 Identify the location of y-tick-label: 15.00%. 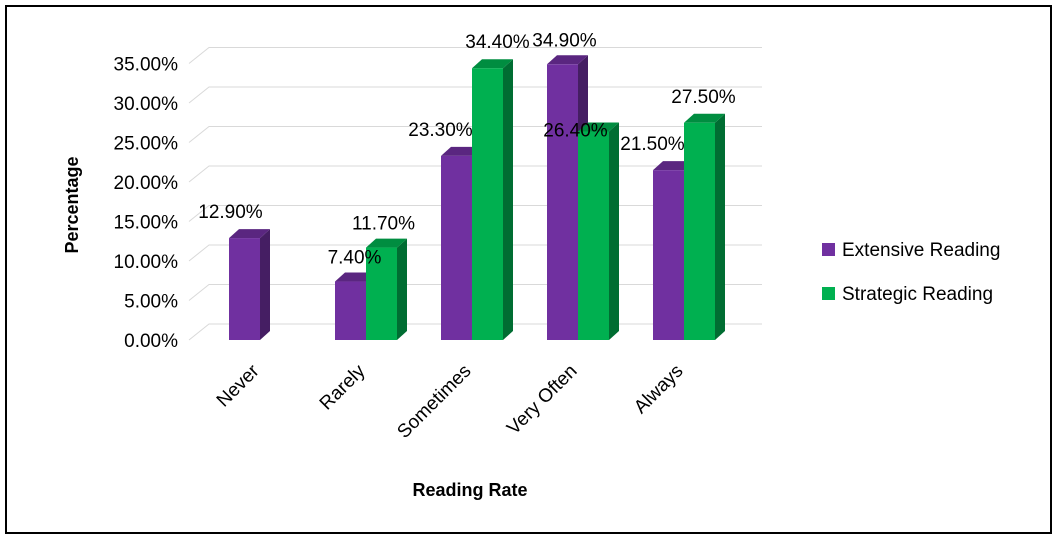
(146, 223).